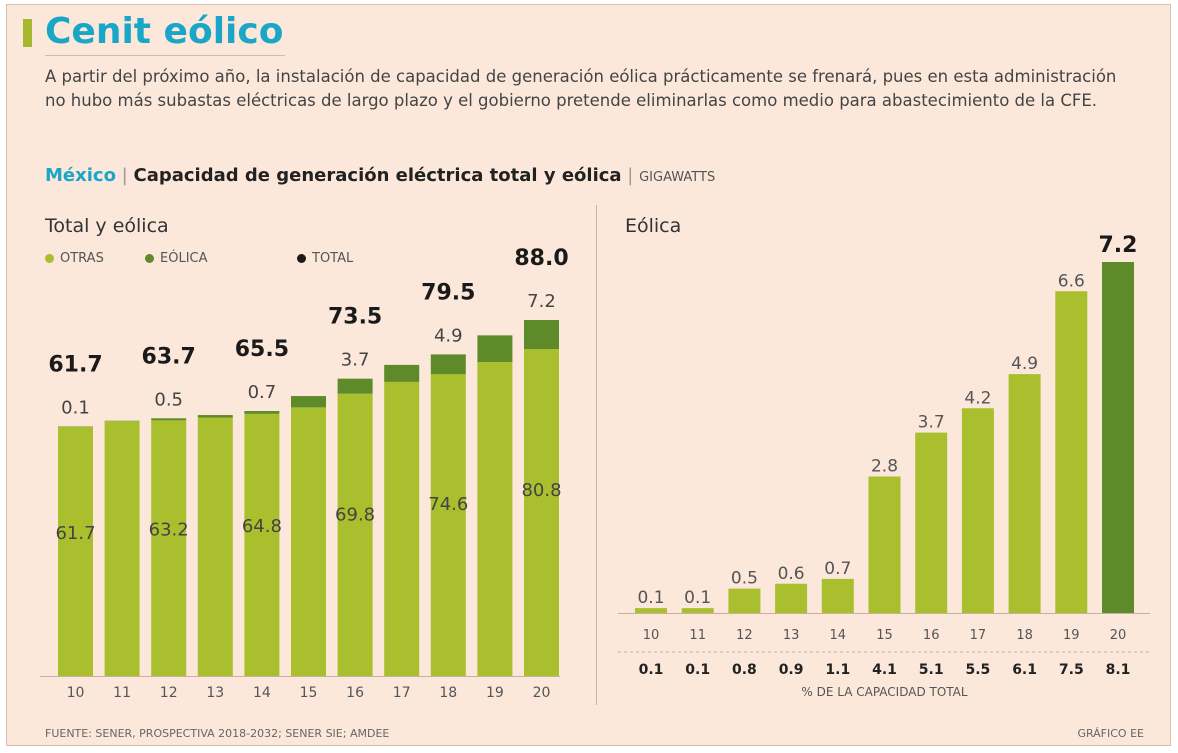 This screenshot has width=1178, height=753. Describe the element at coordinates (333, 258) in the screenshot. I see `legend-label-total: TOTAL` at that location.